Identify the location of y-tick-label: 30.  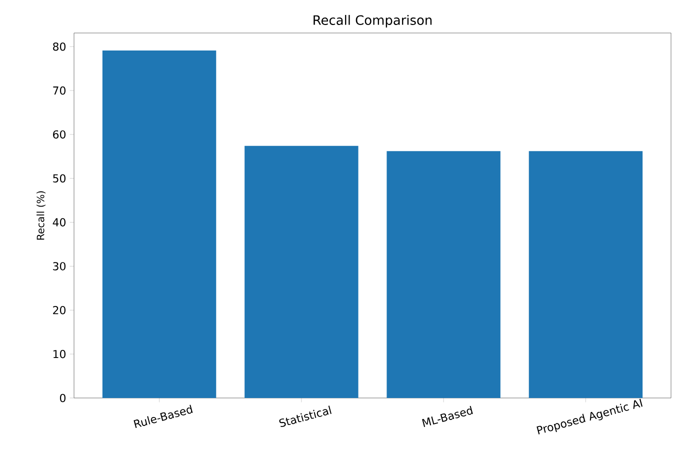
(59, 266).